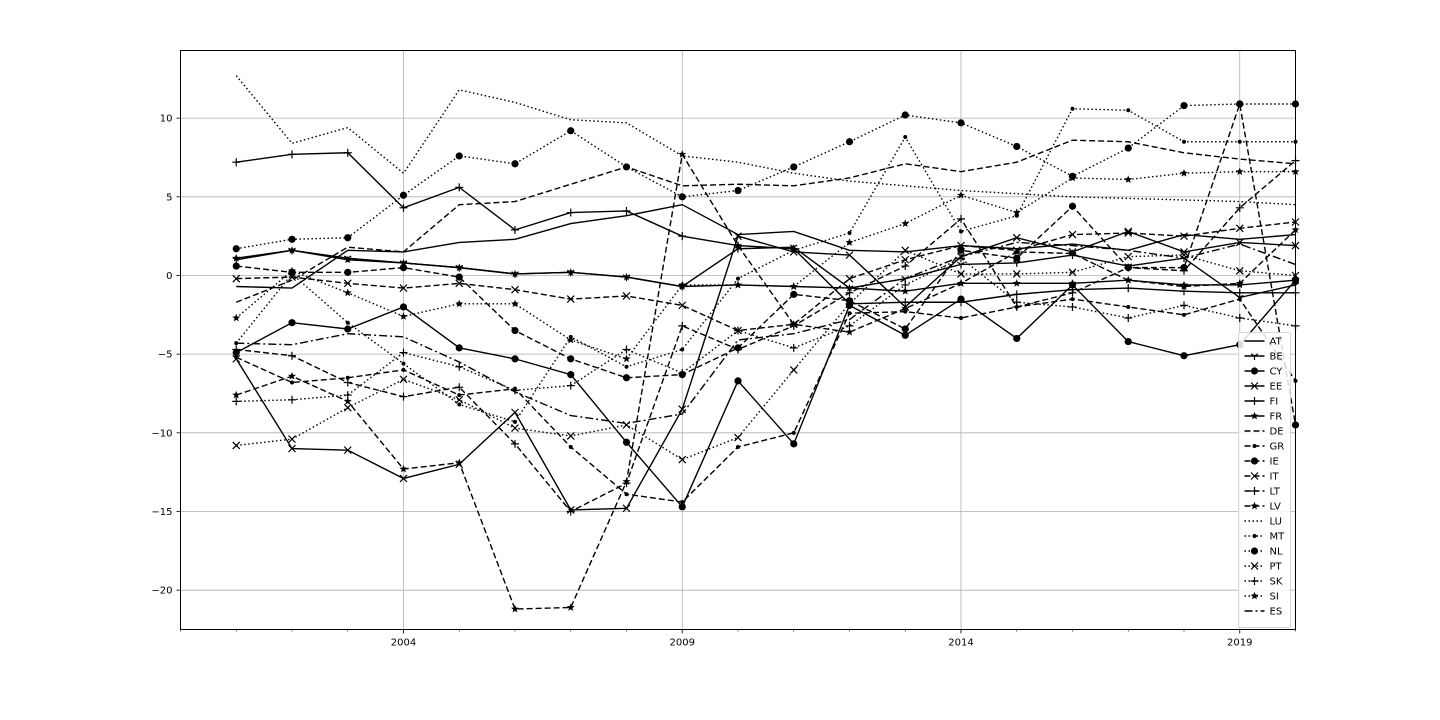 The width and height of the screenshot is (1440, 720). Describe the element at coordinates (1276, 612) in the screenshot. I see `legend-label: ES` at that location.